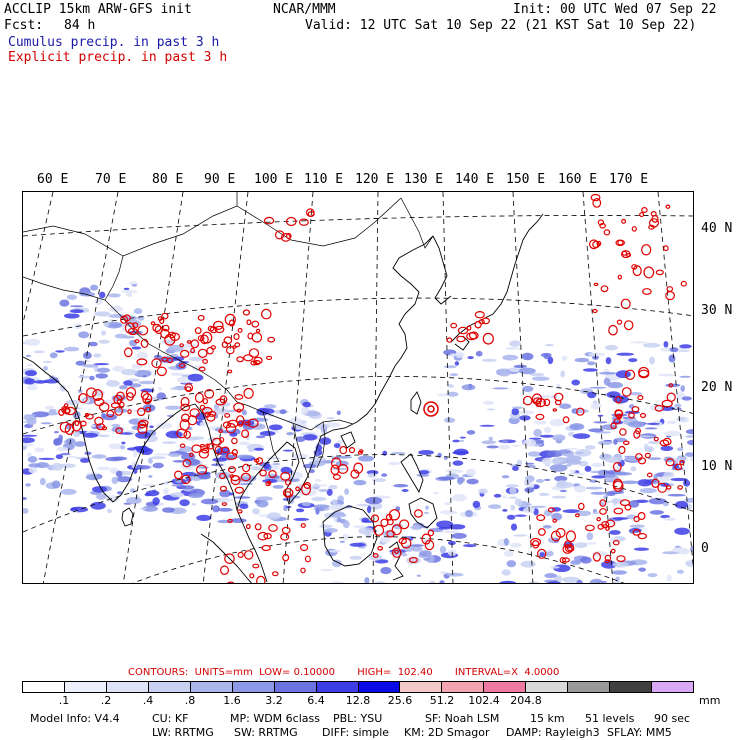 This screenshot has width=740, height=740. Describe the element at coordinates (80, 387) in the screenshot. I see `longitude-gridline` at that location.